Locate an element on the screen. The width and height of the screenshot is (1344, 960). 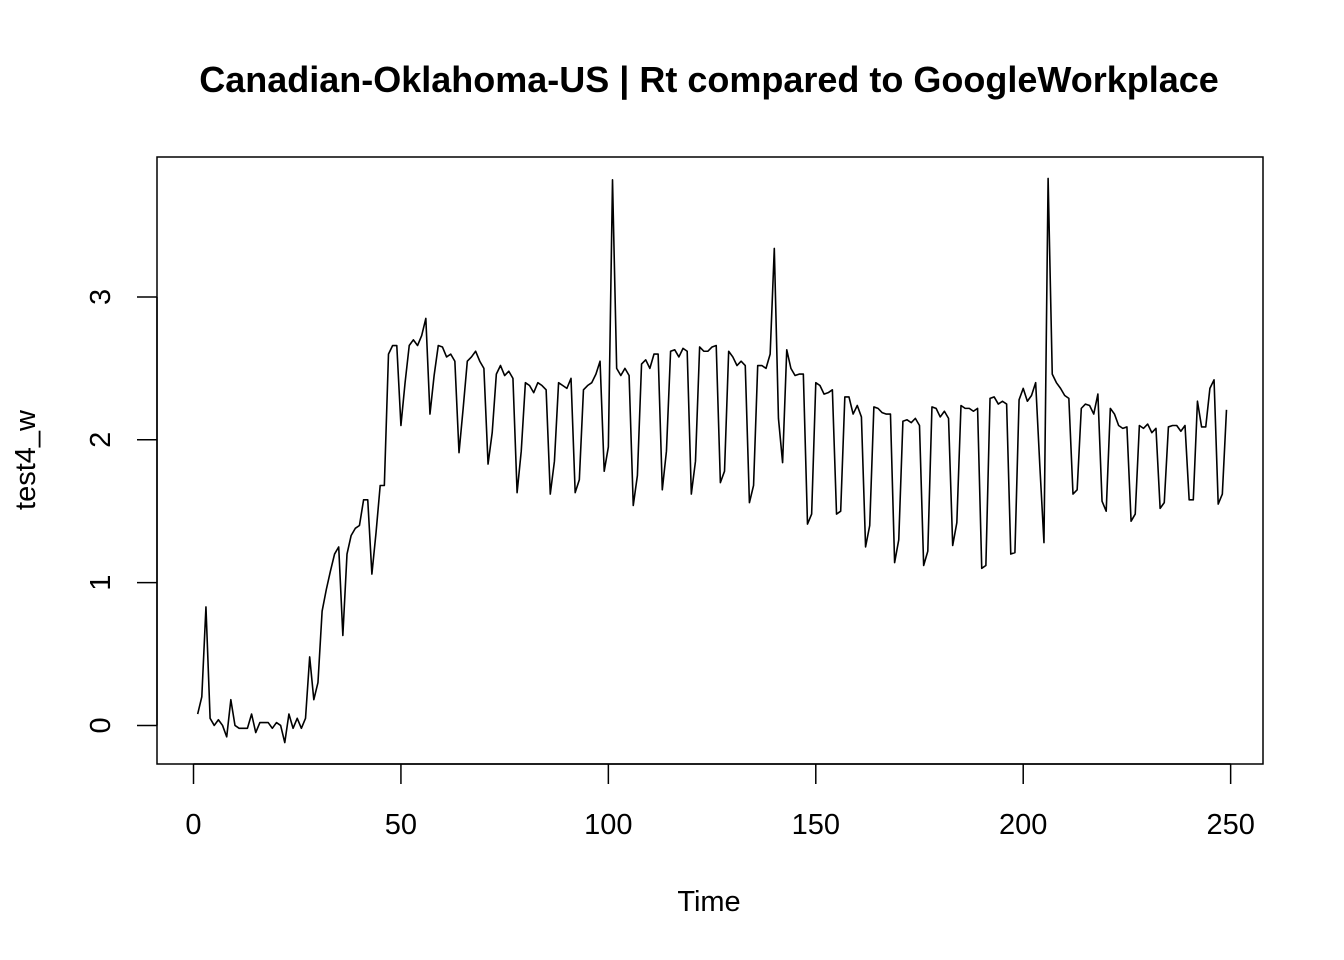
x-tick-label: 200 is located at coordinates (1023, 825).